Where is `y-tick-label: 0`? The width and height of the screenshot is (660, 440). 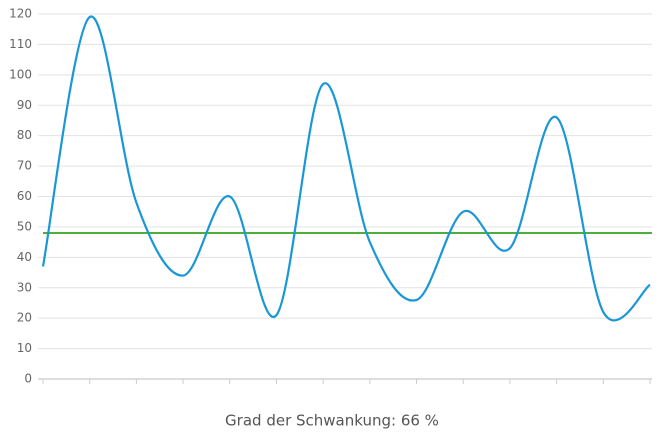
y-tick-label: 0 is located at coordinates (28, 379).